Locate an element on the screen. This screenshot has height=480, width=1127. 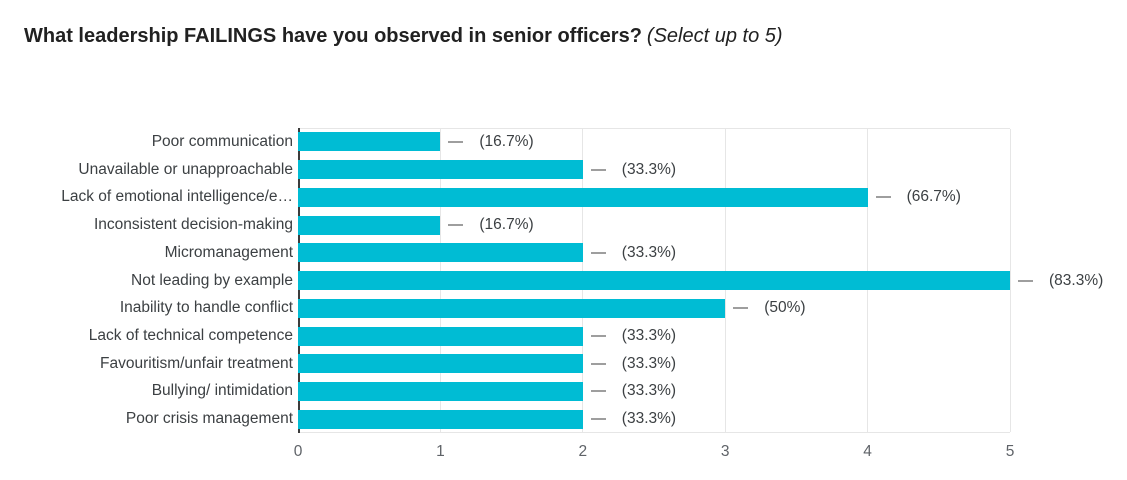
bar-row: Unavailable or unapproachable (33.3%) is located at coordinates (563, 170).